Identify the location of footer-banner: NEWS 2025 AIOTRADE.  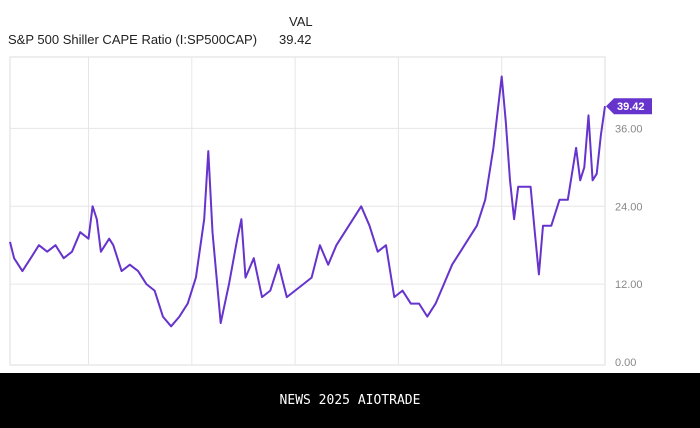
(350, 400).